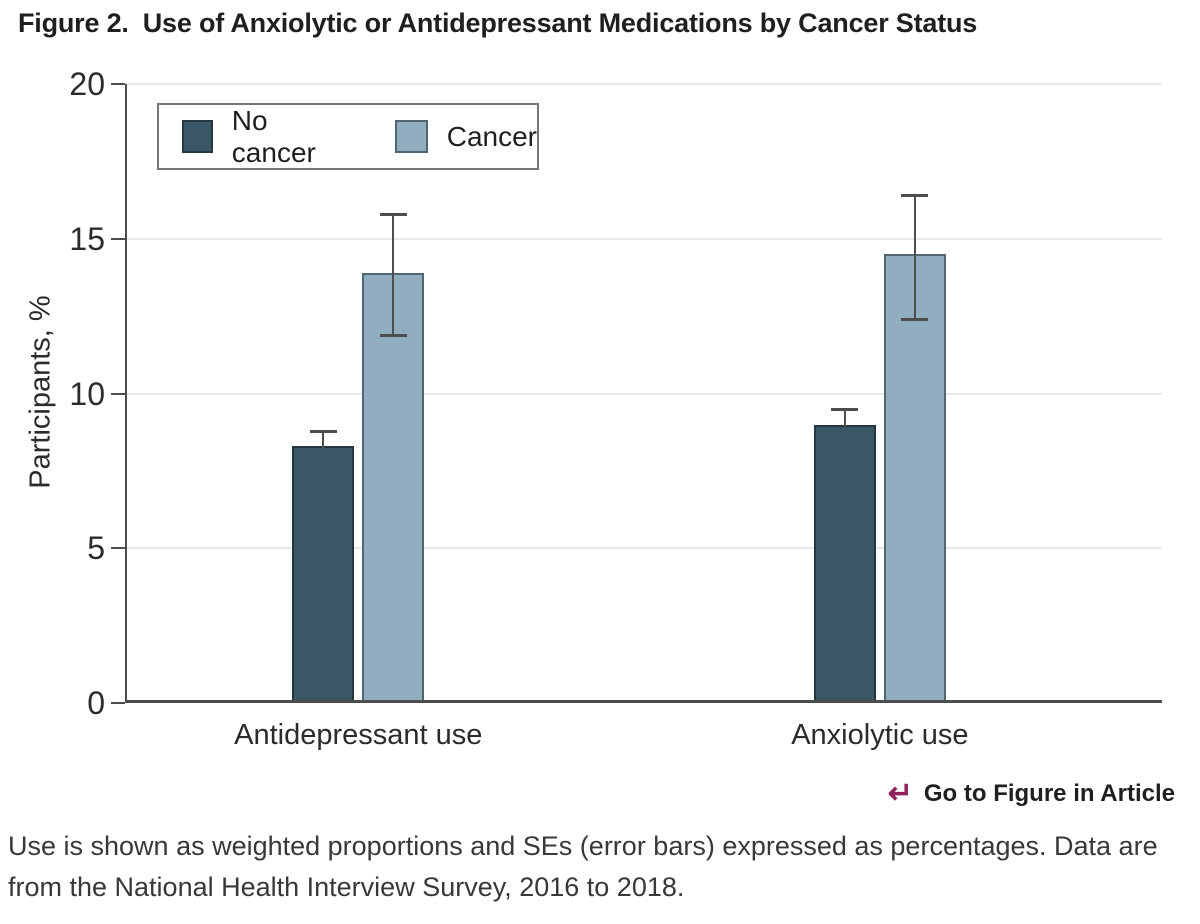 Image resolution: width=1200 pixels, height=924 pixels. Describe the element at coordinates (411, 136) in the screenshot. I see `cancer-swatch` at that location.